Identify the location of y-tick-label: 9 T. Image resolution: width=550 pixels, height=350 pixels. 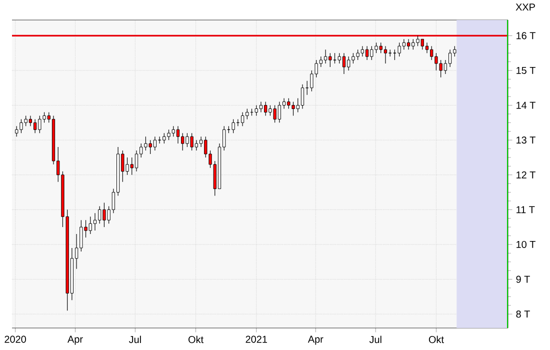
(523, 279).